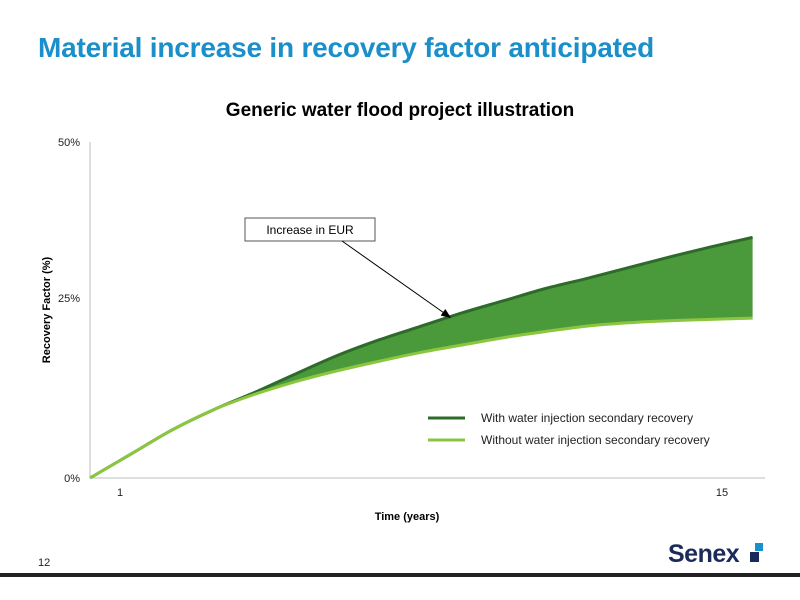 Image resolution: width=800 pixels, height=600 pixels. Describe the element at coordinates (587, 418) in the screenshot. I see `legend-label-with: With water injection secondary recovery` at that location.